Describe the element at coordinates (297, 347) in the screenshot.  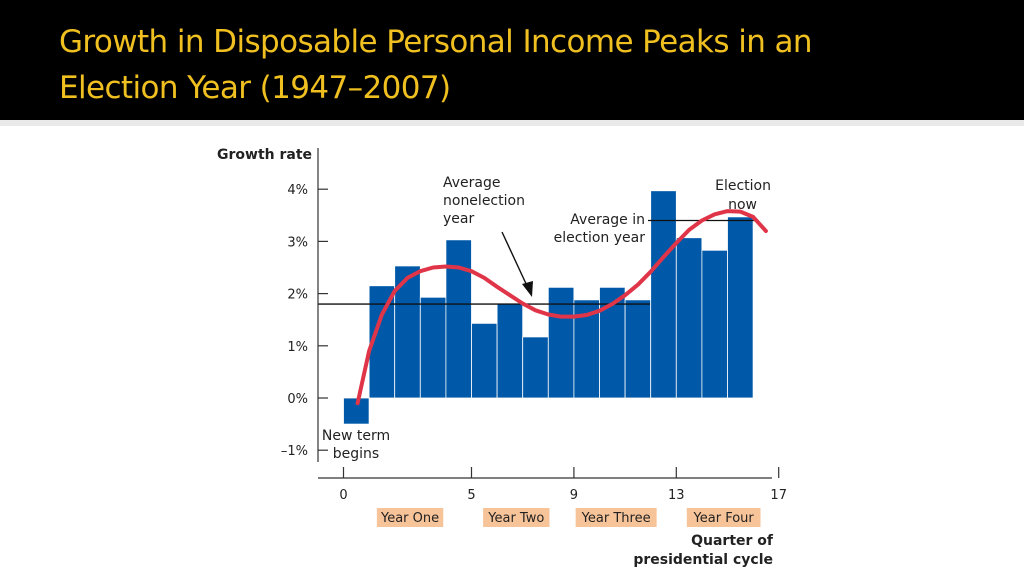
I see `y-tick-label: 1%` at that location.